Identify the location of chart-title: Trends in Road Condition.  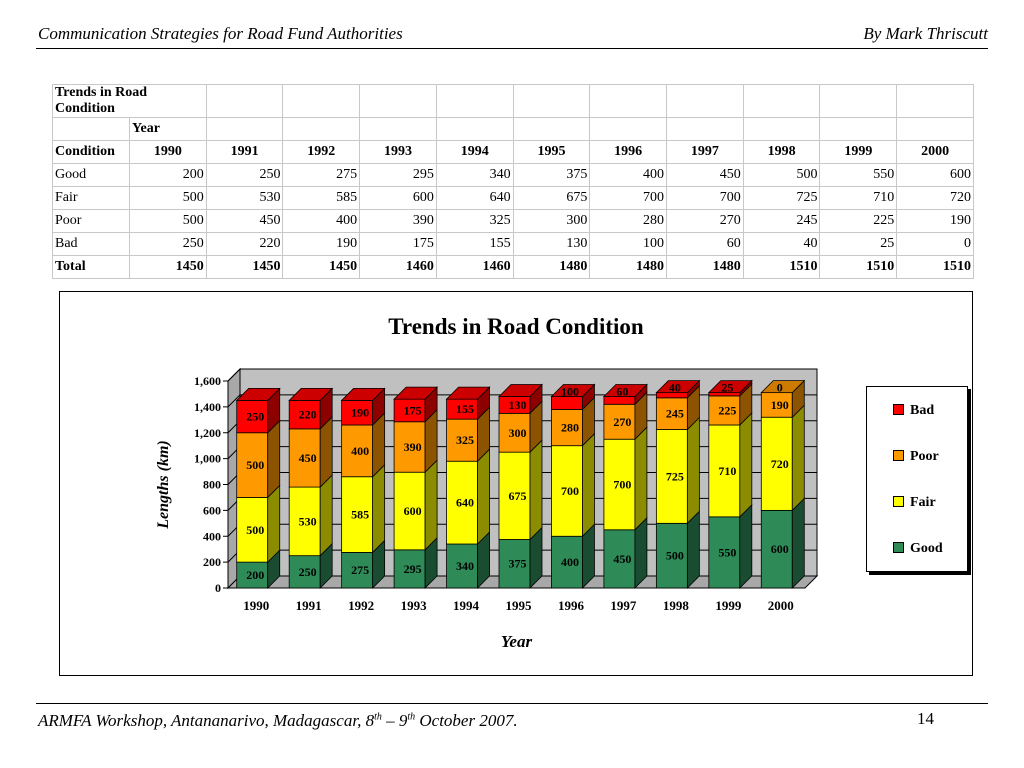
(516, 326).